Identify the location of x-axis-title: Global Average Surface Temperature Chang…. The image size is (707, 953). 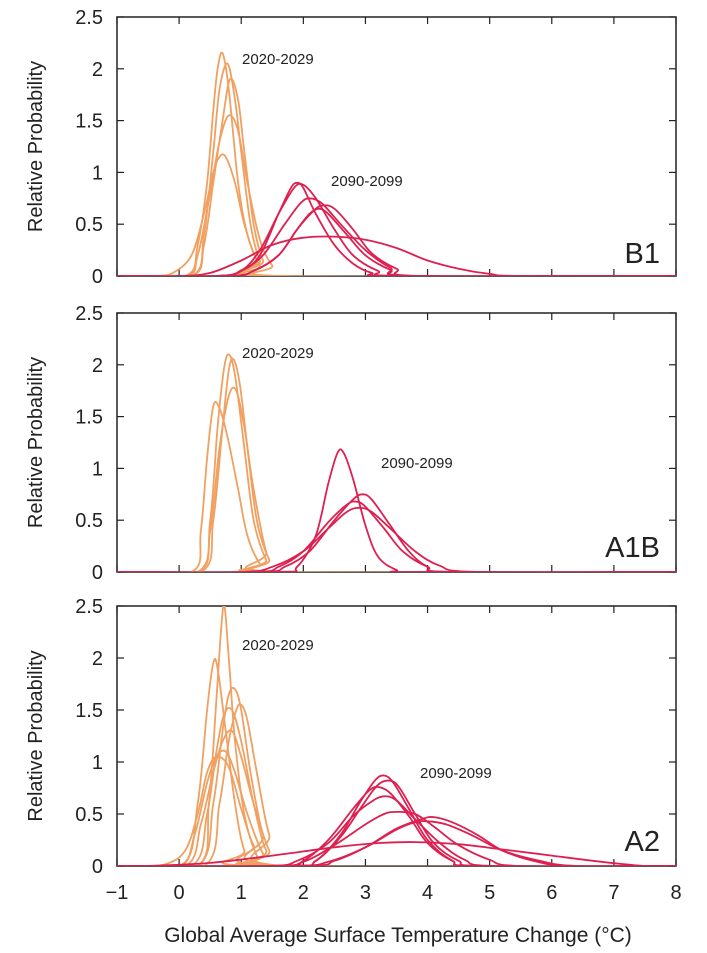
(398, 935).